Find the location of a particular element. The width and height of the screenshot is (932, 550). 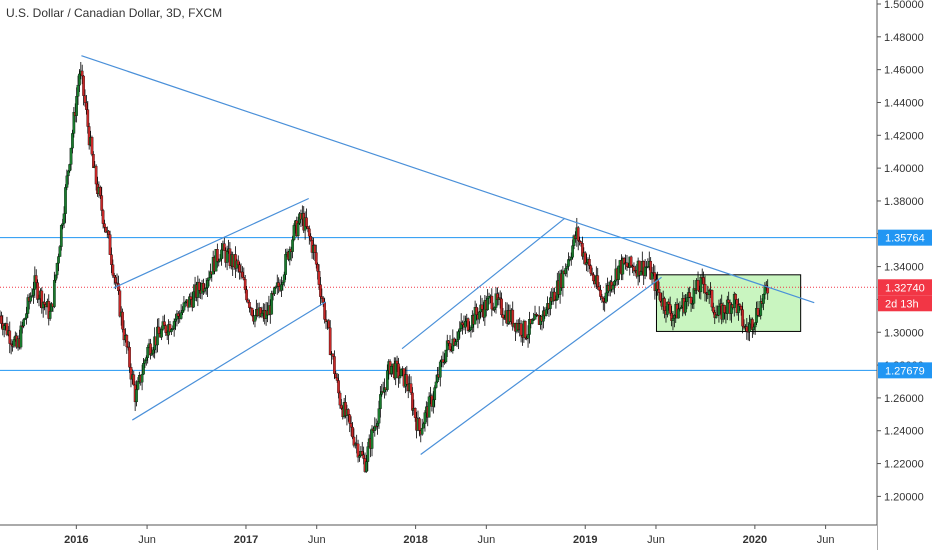

countdown-tag is located at coordinates (905, 303).